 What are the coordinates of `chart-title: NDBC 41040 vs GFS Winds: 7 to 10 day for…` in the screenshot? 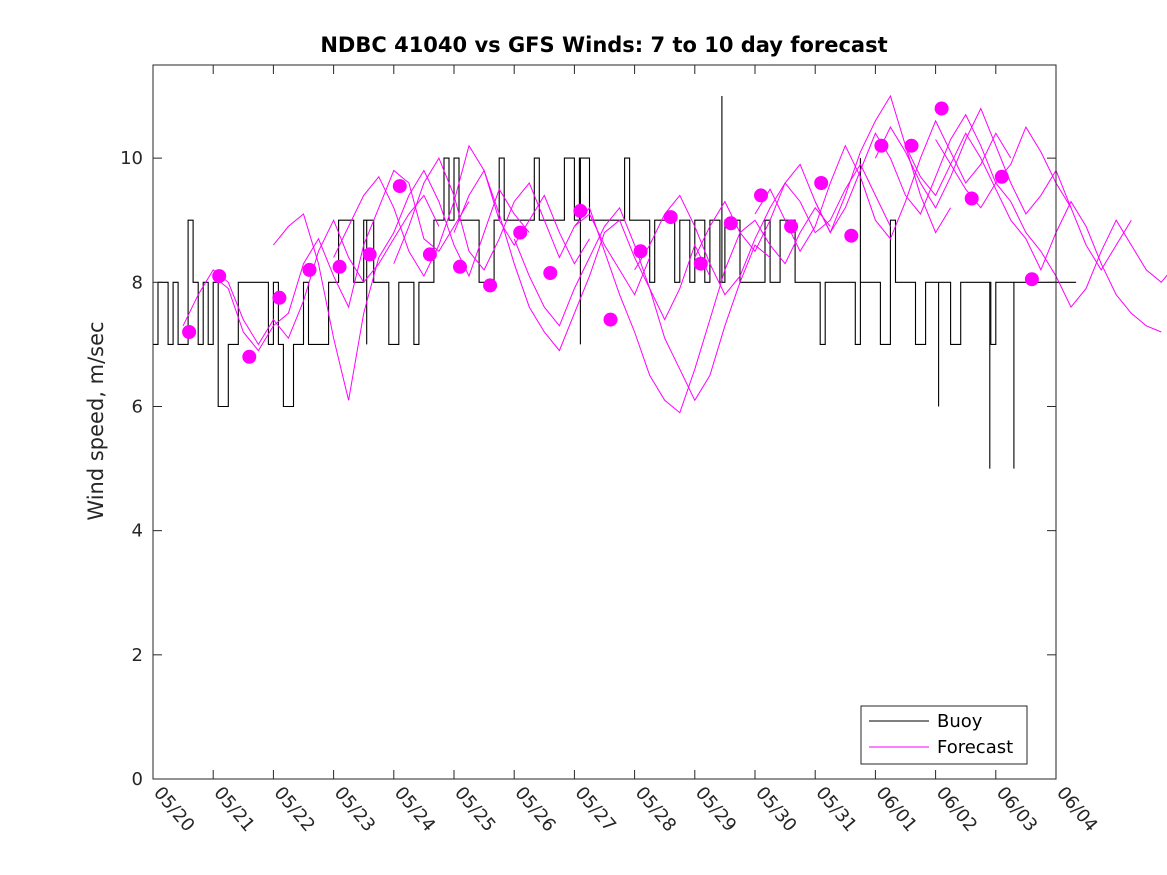 It's located at (603, 45).